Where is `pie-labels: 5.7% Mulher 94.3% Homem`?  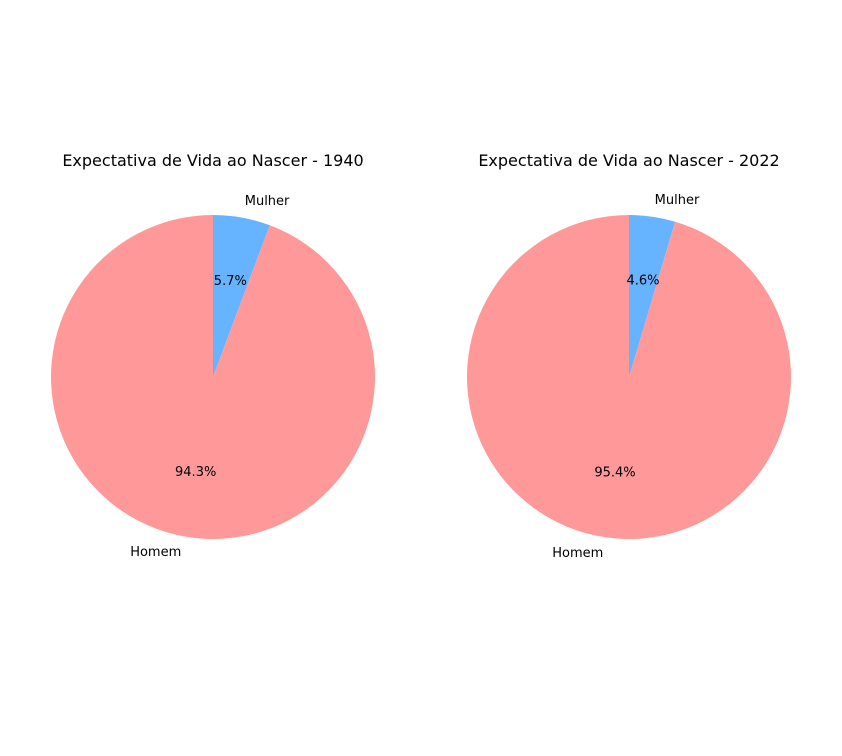 pie-labels: 5.7% Mulher 94.3% Homem is located at coordinates (210, 377).